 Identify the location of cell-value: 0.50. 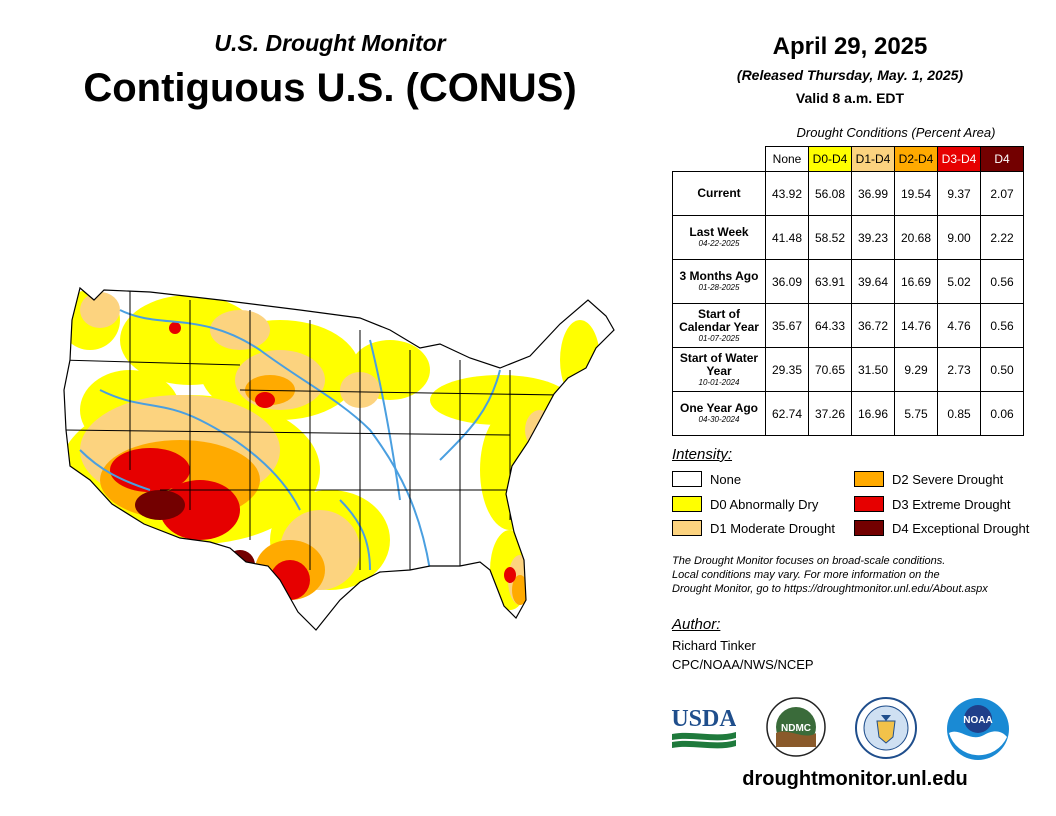
(1002, 369).